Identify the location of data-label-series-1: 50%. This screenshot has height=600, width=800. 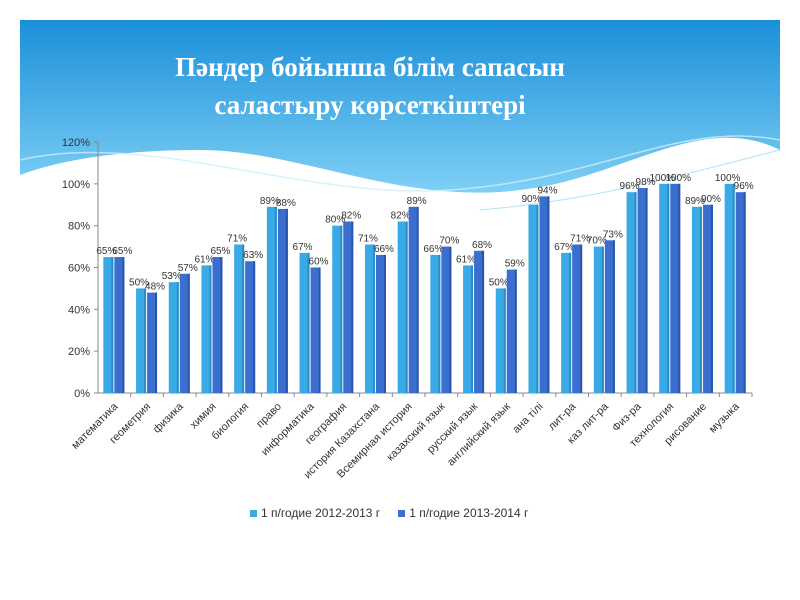
(139, 282).